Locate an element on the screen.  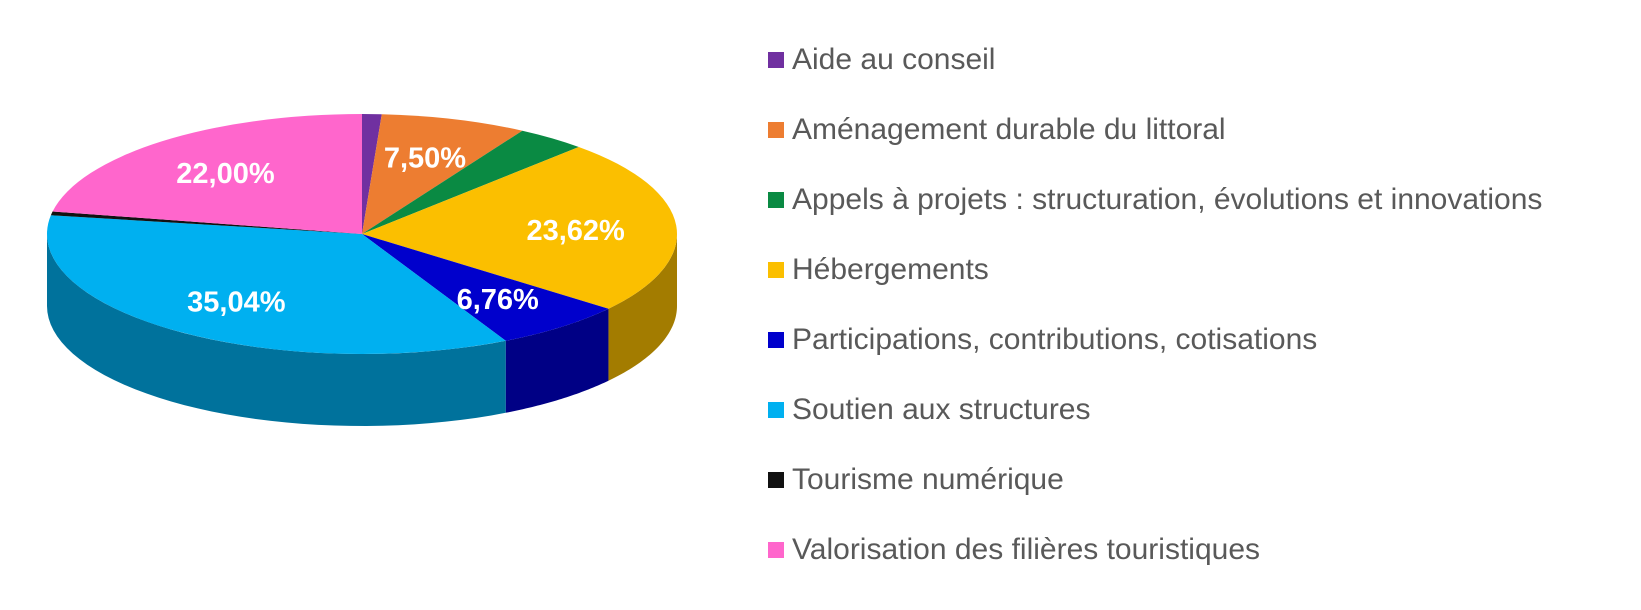
legend-text: Aide au conseil is located at coordinates (893, 59).